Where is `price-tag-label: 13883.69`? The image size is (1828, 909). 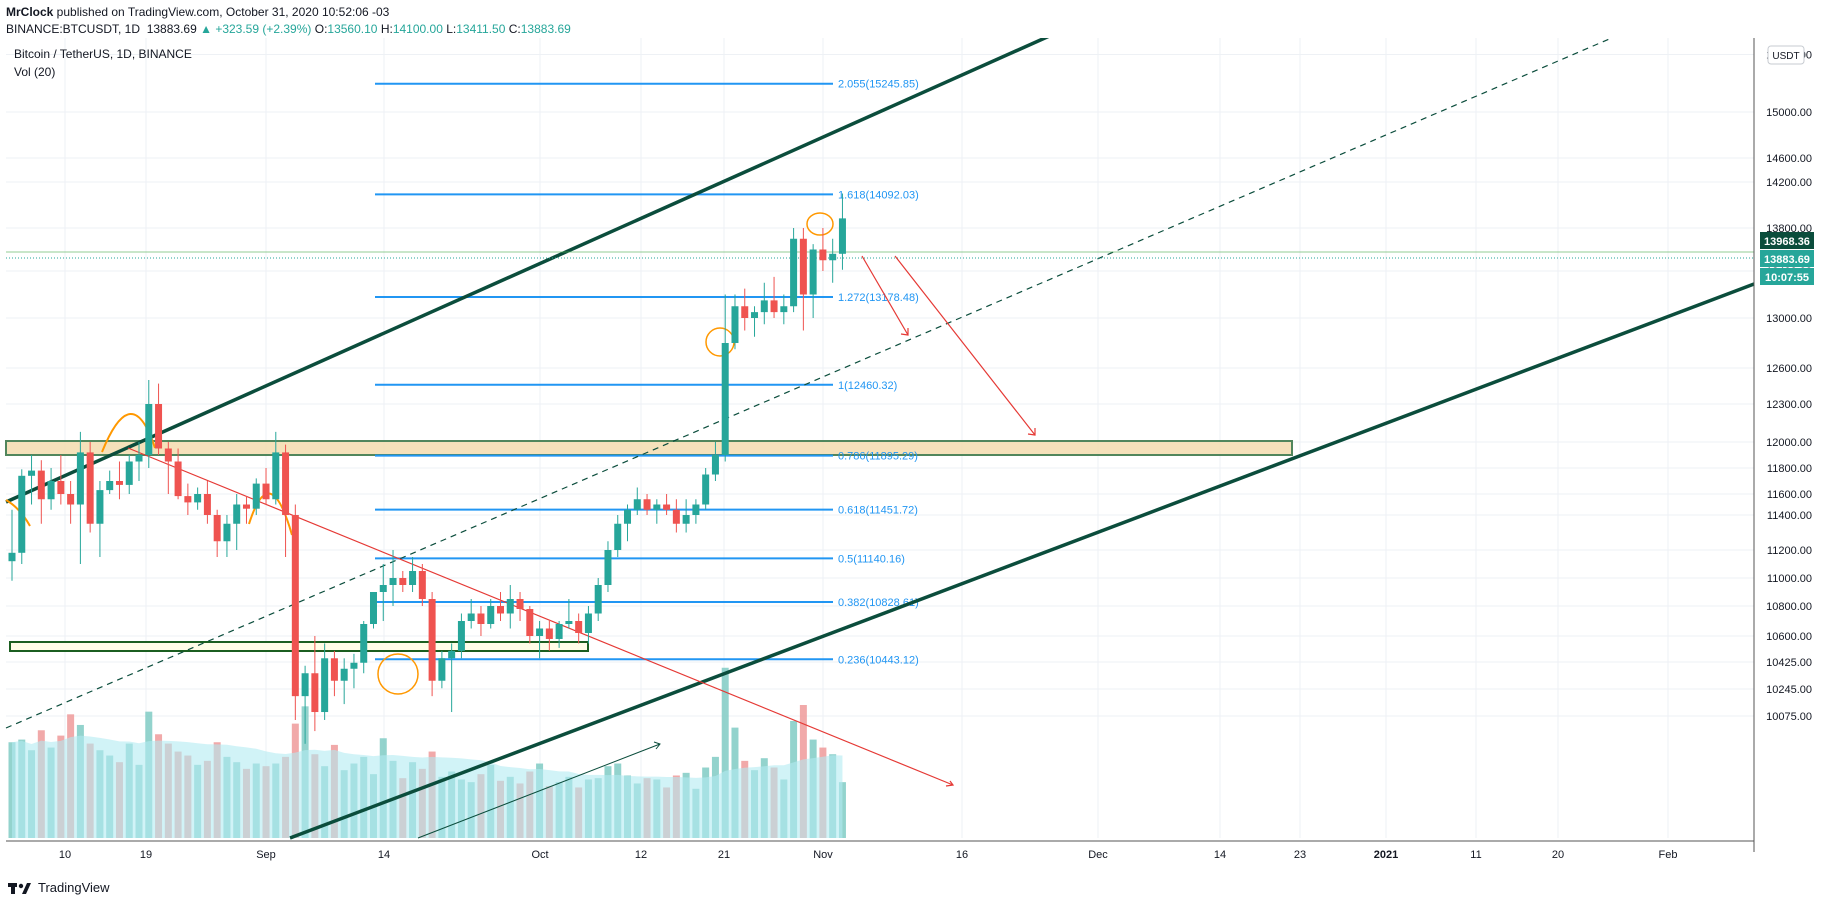 price-tag-label: 13883.69 is located at coordinates (1787, 260).